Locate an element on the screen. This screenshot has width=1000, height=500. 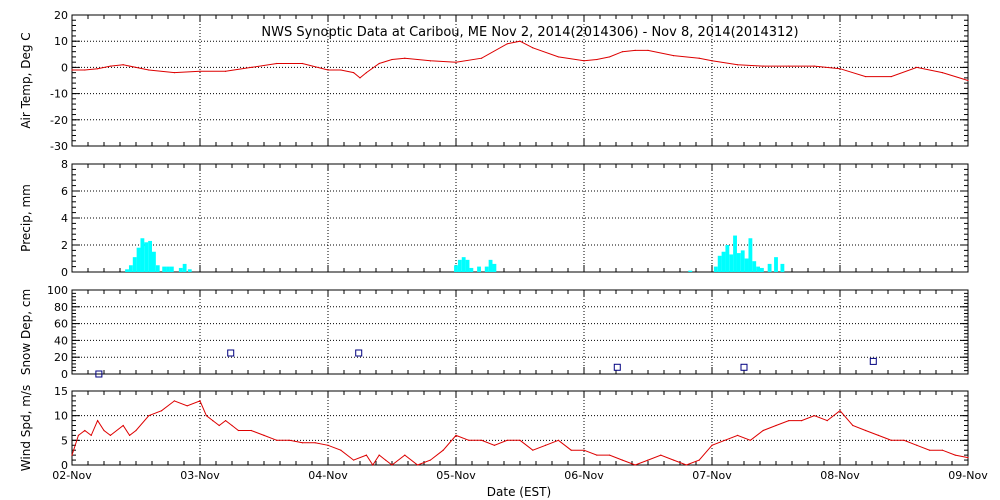
y-tick-label: 40 is located at coordinates (61, 340).